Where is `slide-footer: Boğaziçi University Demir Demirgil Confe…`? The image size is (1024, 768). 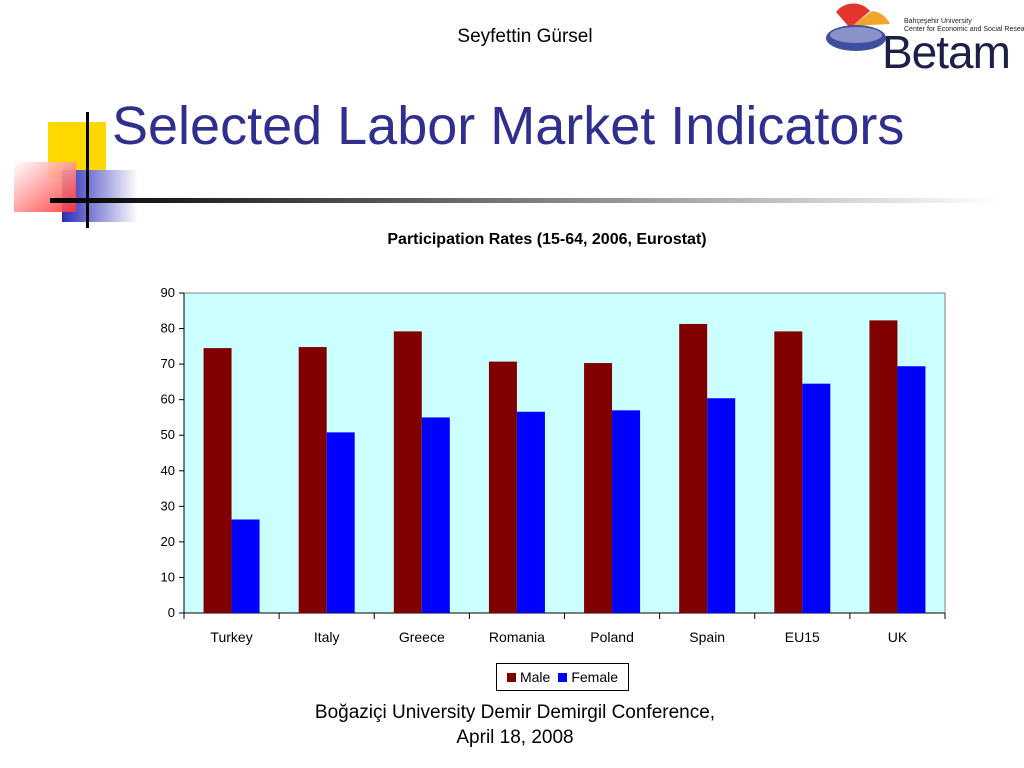 slide-footer: Boğaziçi University Demir Demirgil Confe… is located at coordinates (515, 725).